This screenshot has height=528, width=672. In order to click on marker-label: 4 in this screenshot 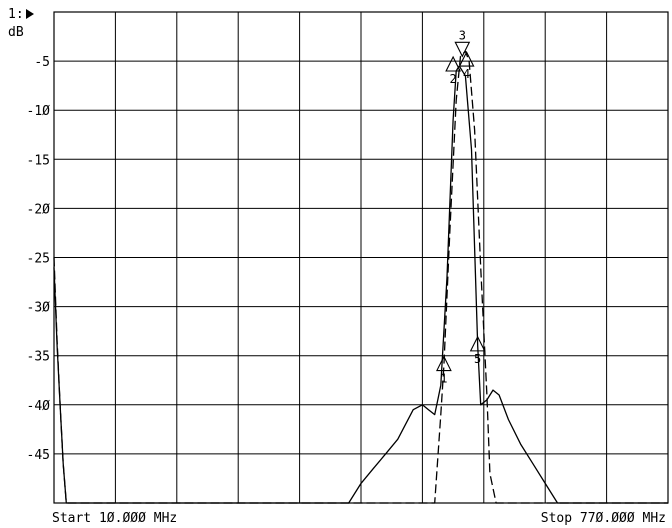, I will do `click(466, 74)`.